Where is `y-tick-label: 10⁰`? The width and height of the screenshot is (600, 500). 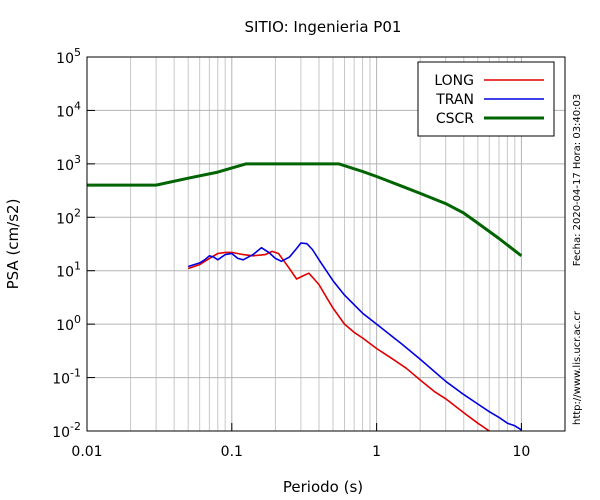
y-tick-label: 10⁰ is located at coordinates (68, 323).